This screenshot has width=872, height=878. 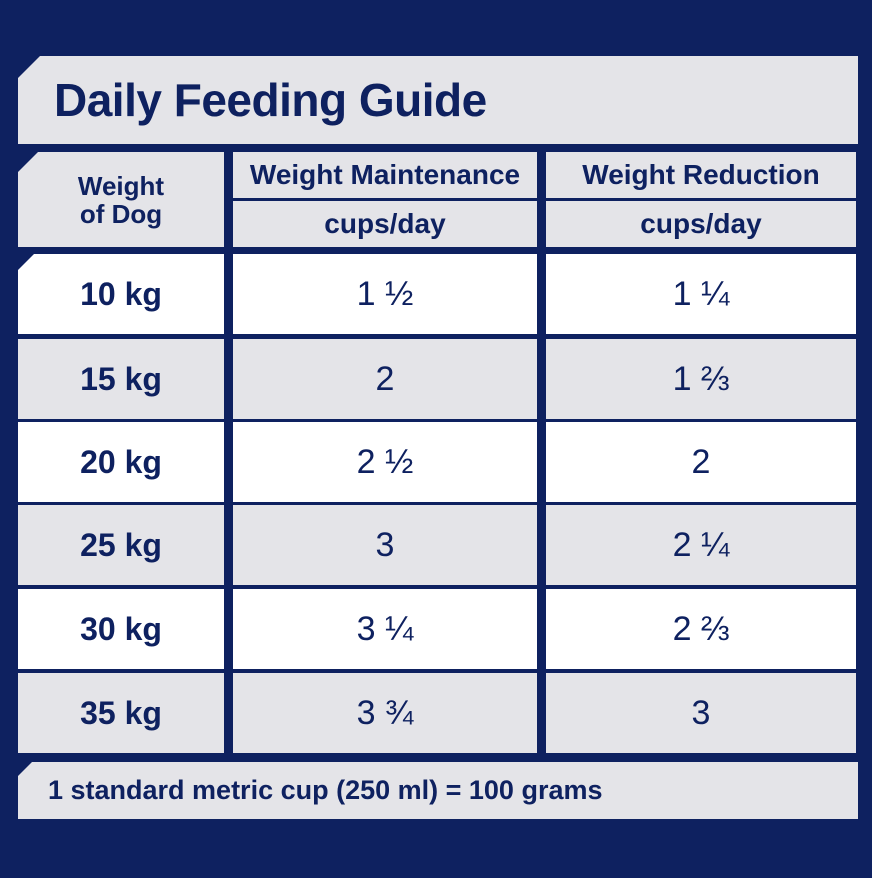 What do you see at coordinates (385, 713) in the screenshot?
I see `row-maintenance-cell: 3 ¾` at bounding box center [385, 713].